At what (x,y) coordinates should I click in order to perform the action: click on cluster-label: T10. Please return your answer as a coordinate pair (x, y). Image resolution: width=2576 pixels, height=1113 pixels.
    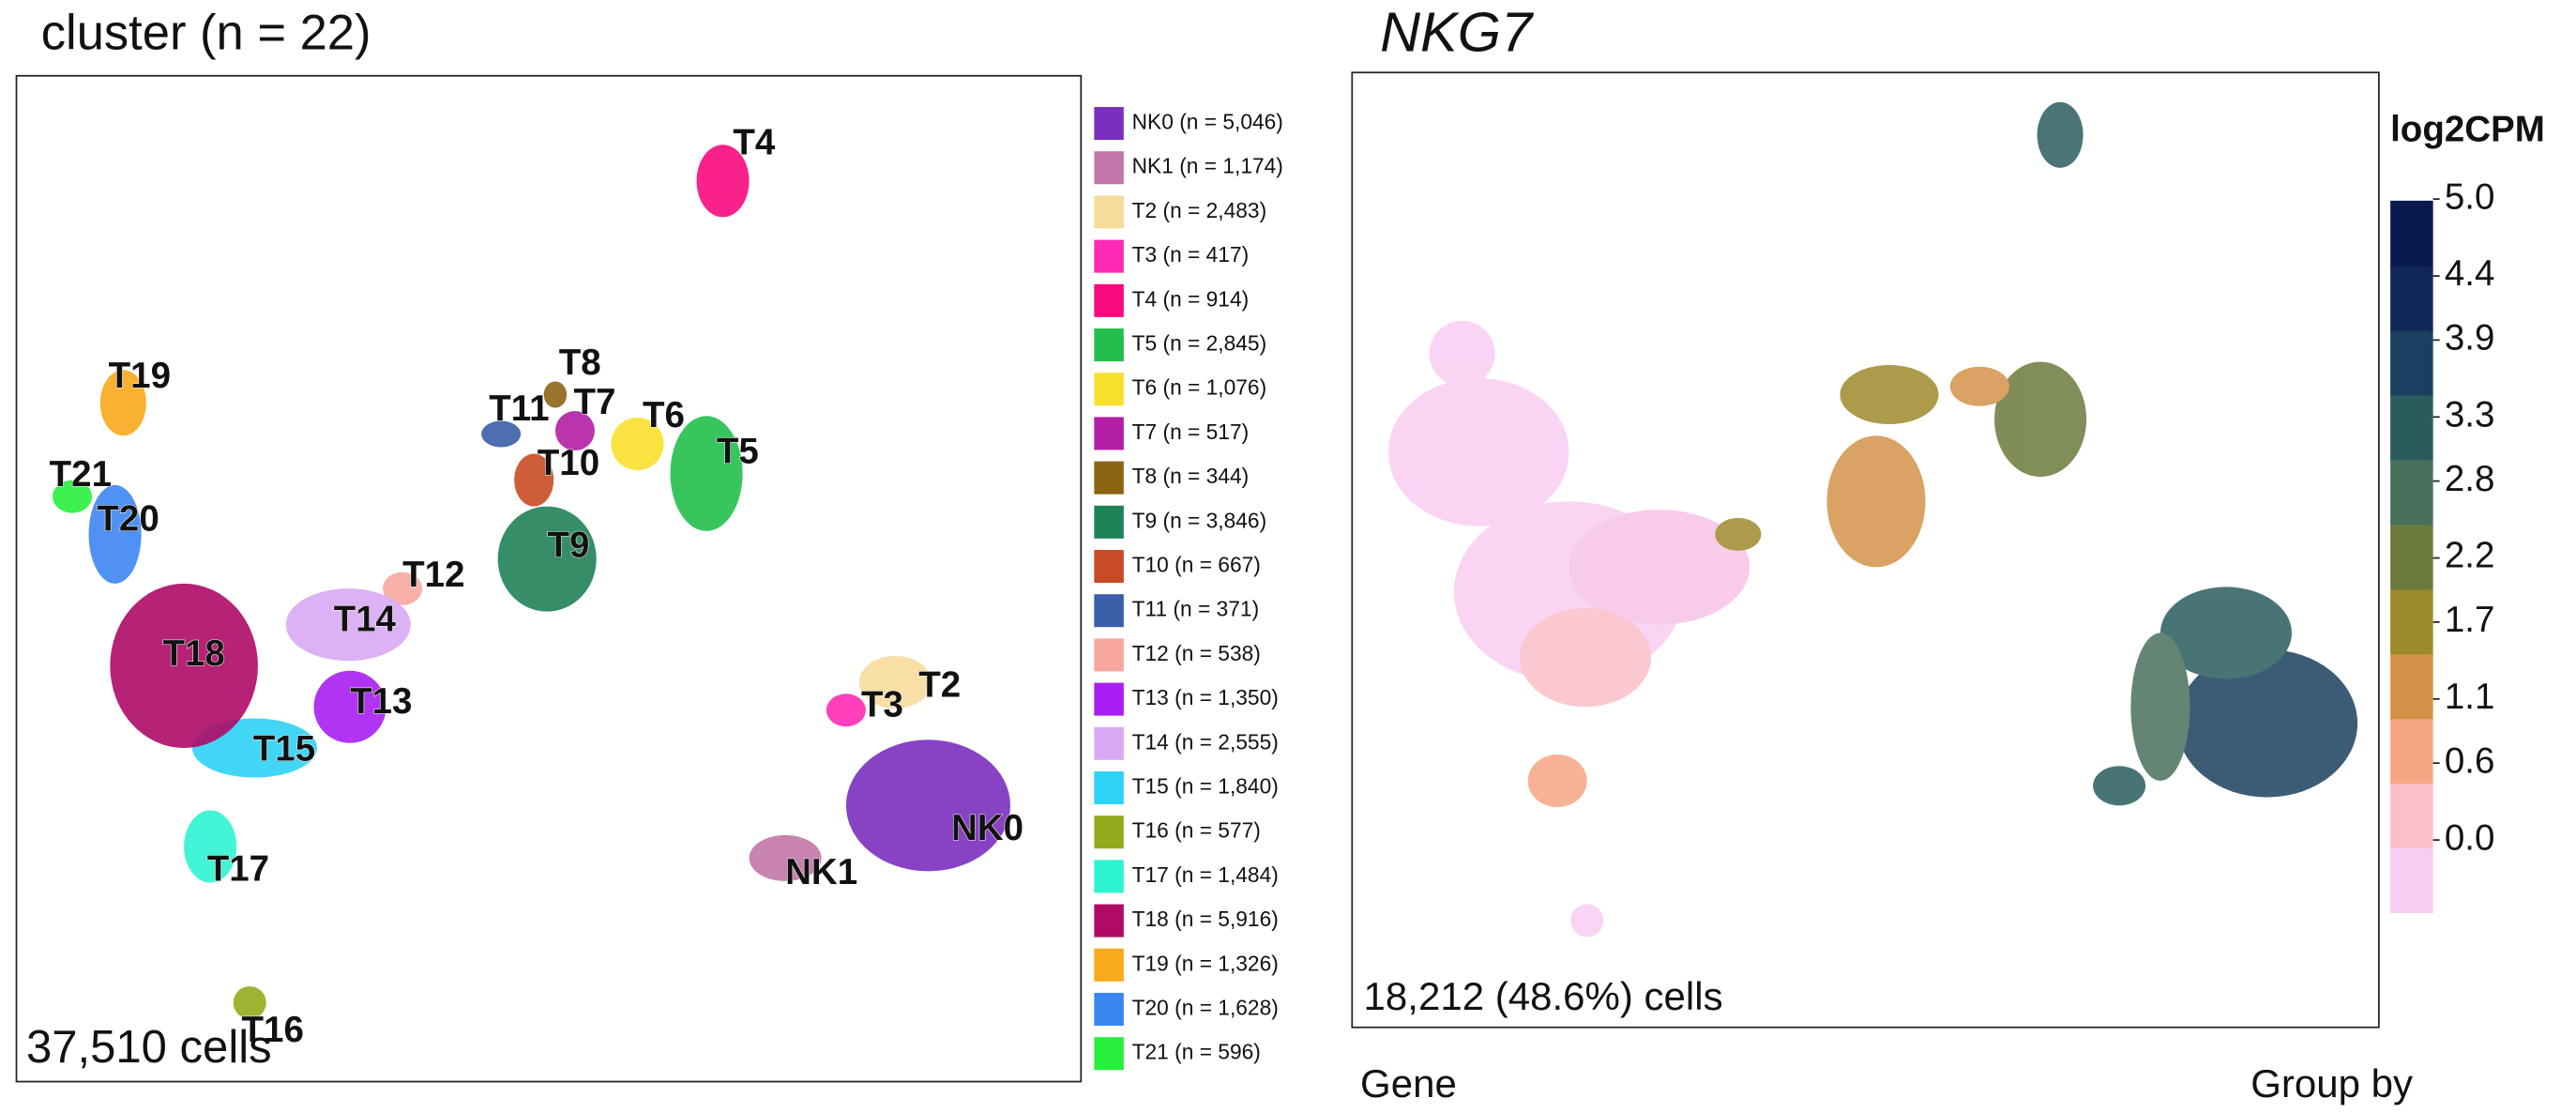
    Looking at the image, I should click on (568, 463).